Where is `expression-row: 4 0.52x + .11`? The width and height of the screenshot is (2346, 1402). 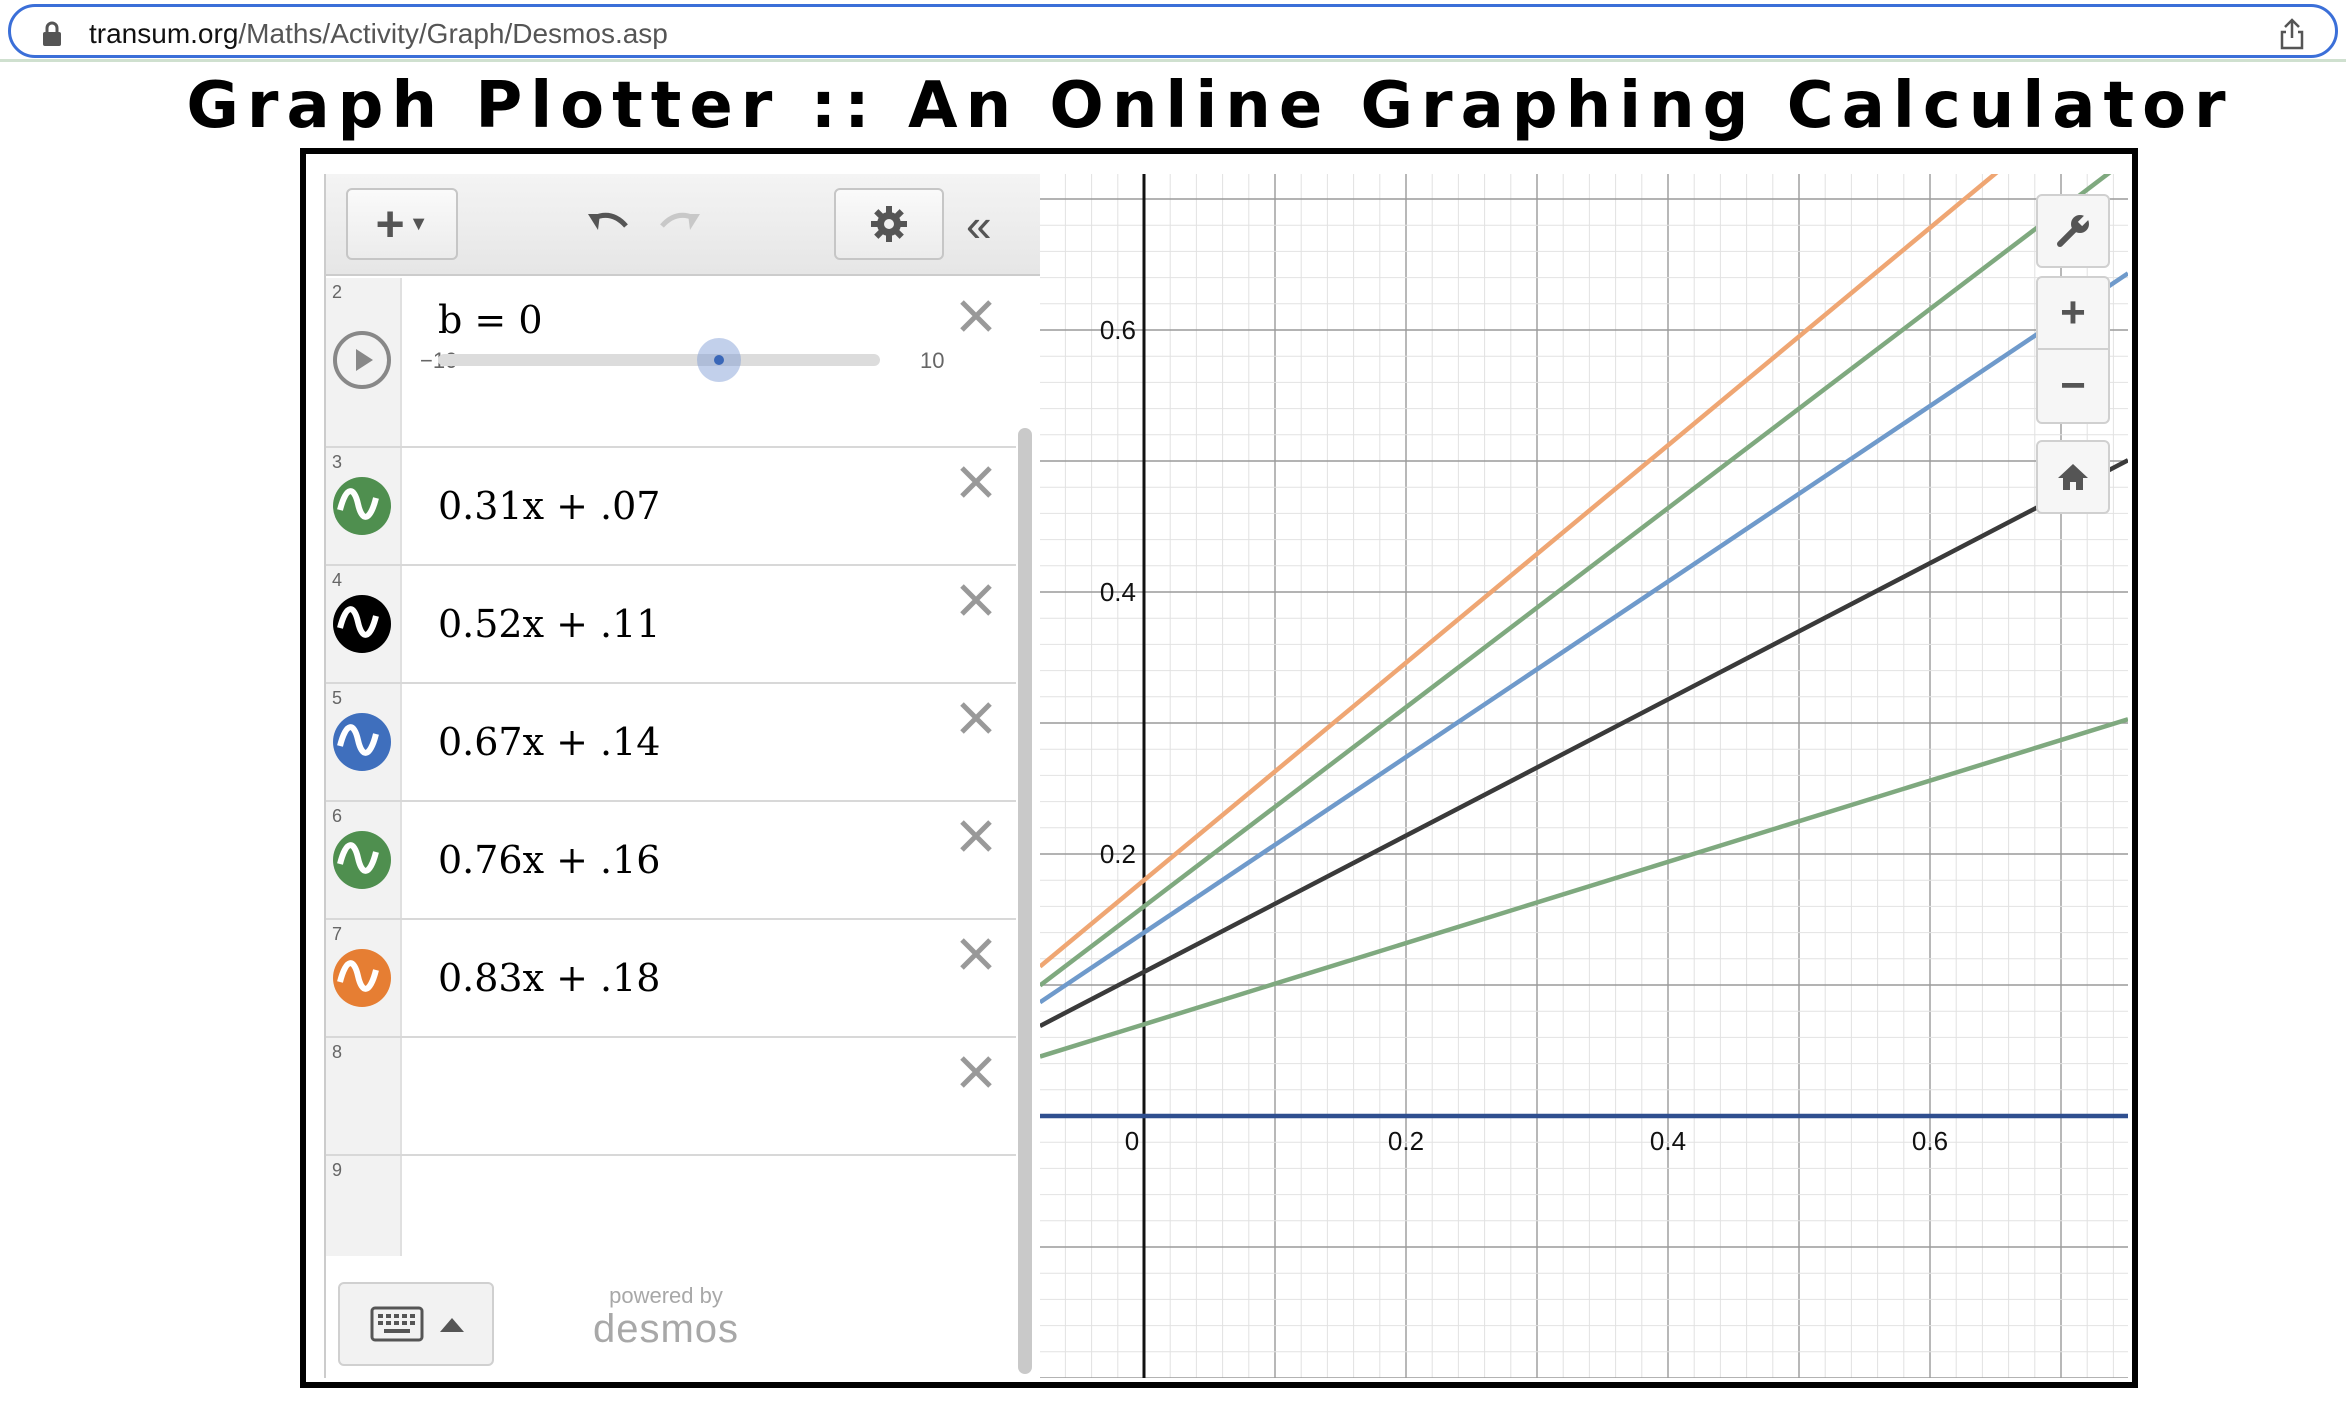
expression-row: 4 0.52x + .11 is located at coordinates (671, 625).